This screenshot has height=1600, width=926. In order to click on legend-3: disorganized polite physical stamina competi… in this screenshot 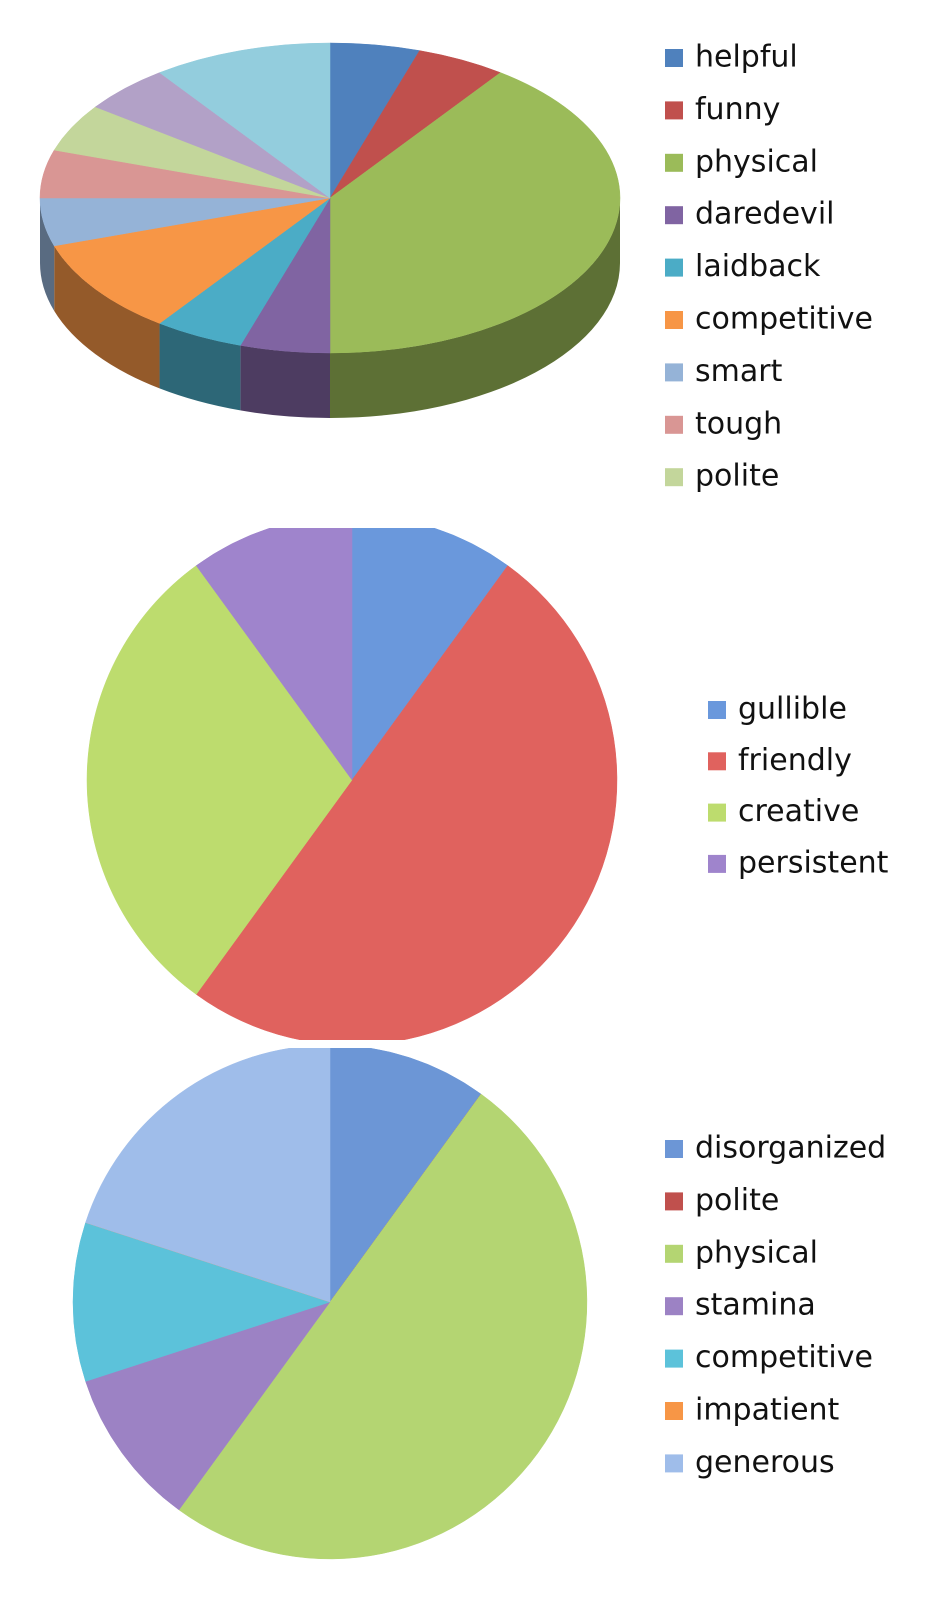, I will do `click(775, 1305)`.